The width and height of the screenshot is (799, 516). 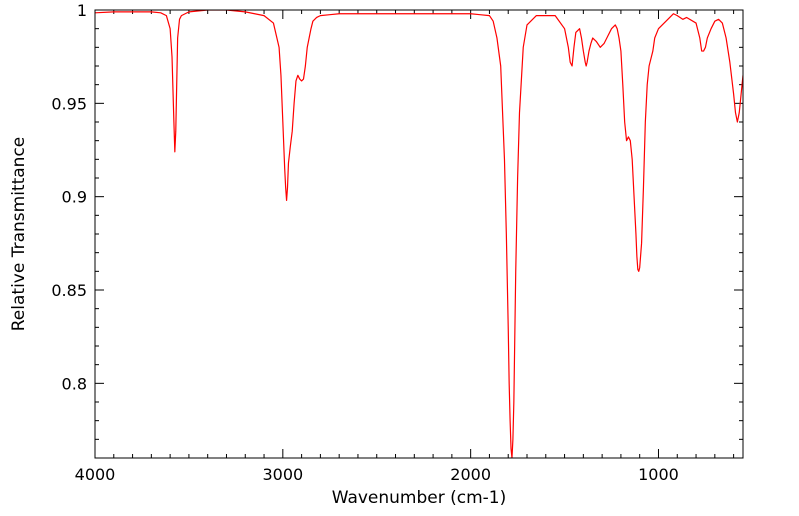 What do you see at coordinates (282, 474) in the screenshot?
I see `x-tick-label: 3000` at bounding box center [282, 474].